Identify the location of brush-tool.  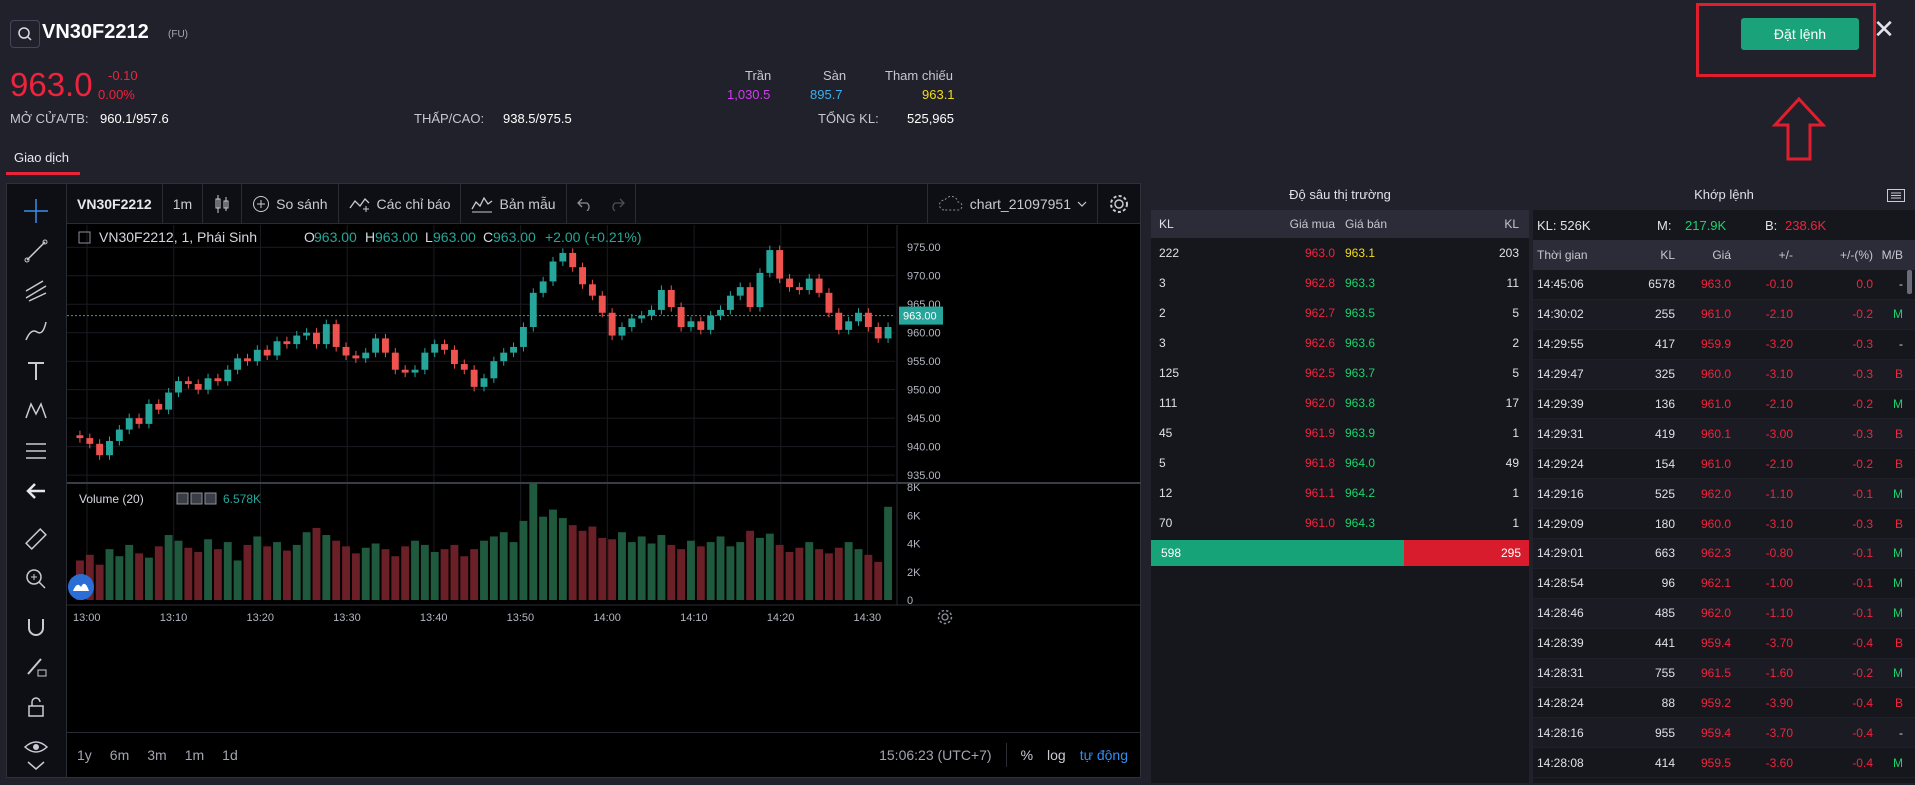
(36, 331).